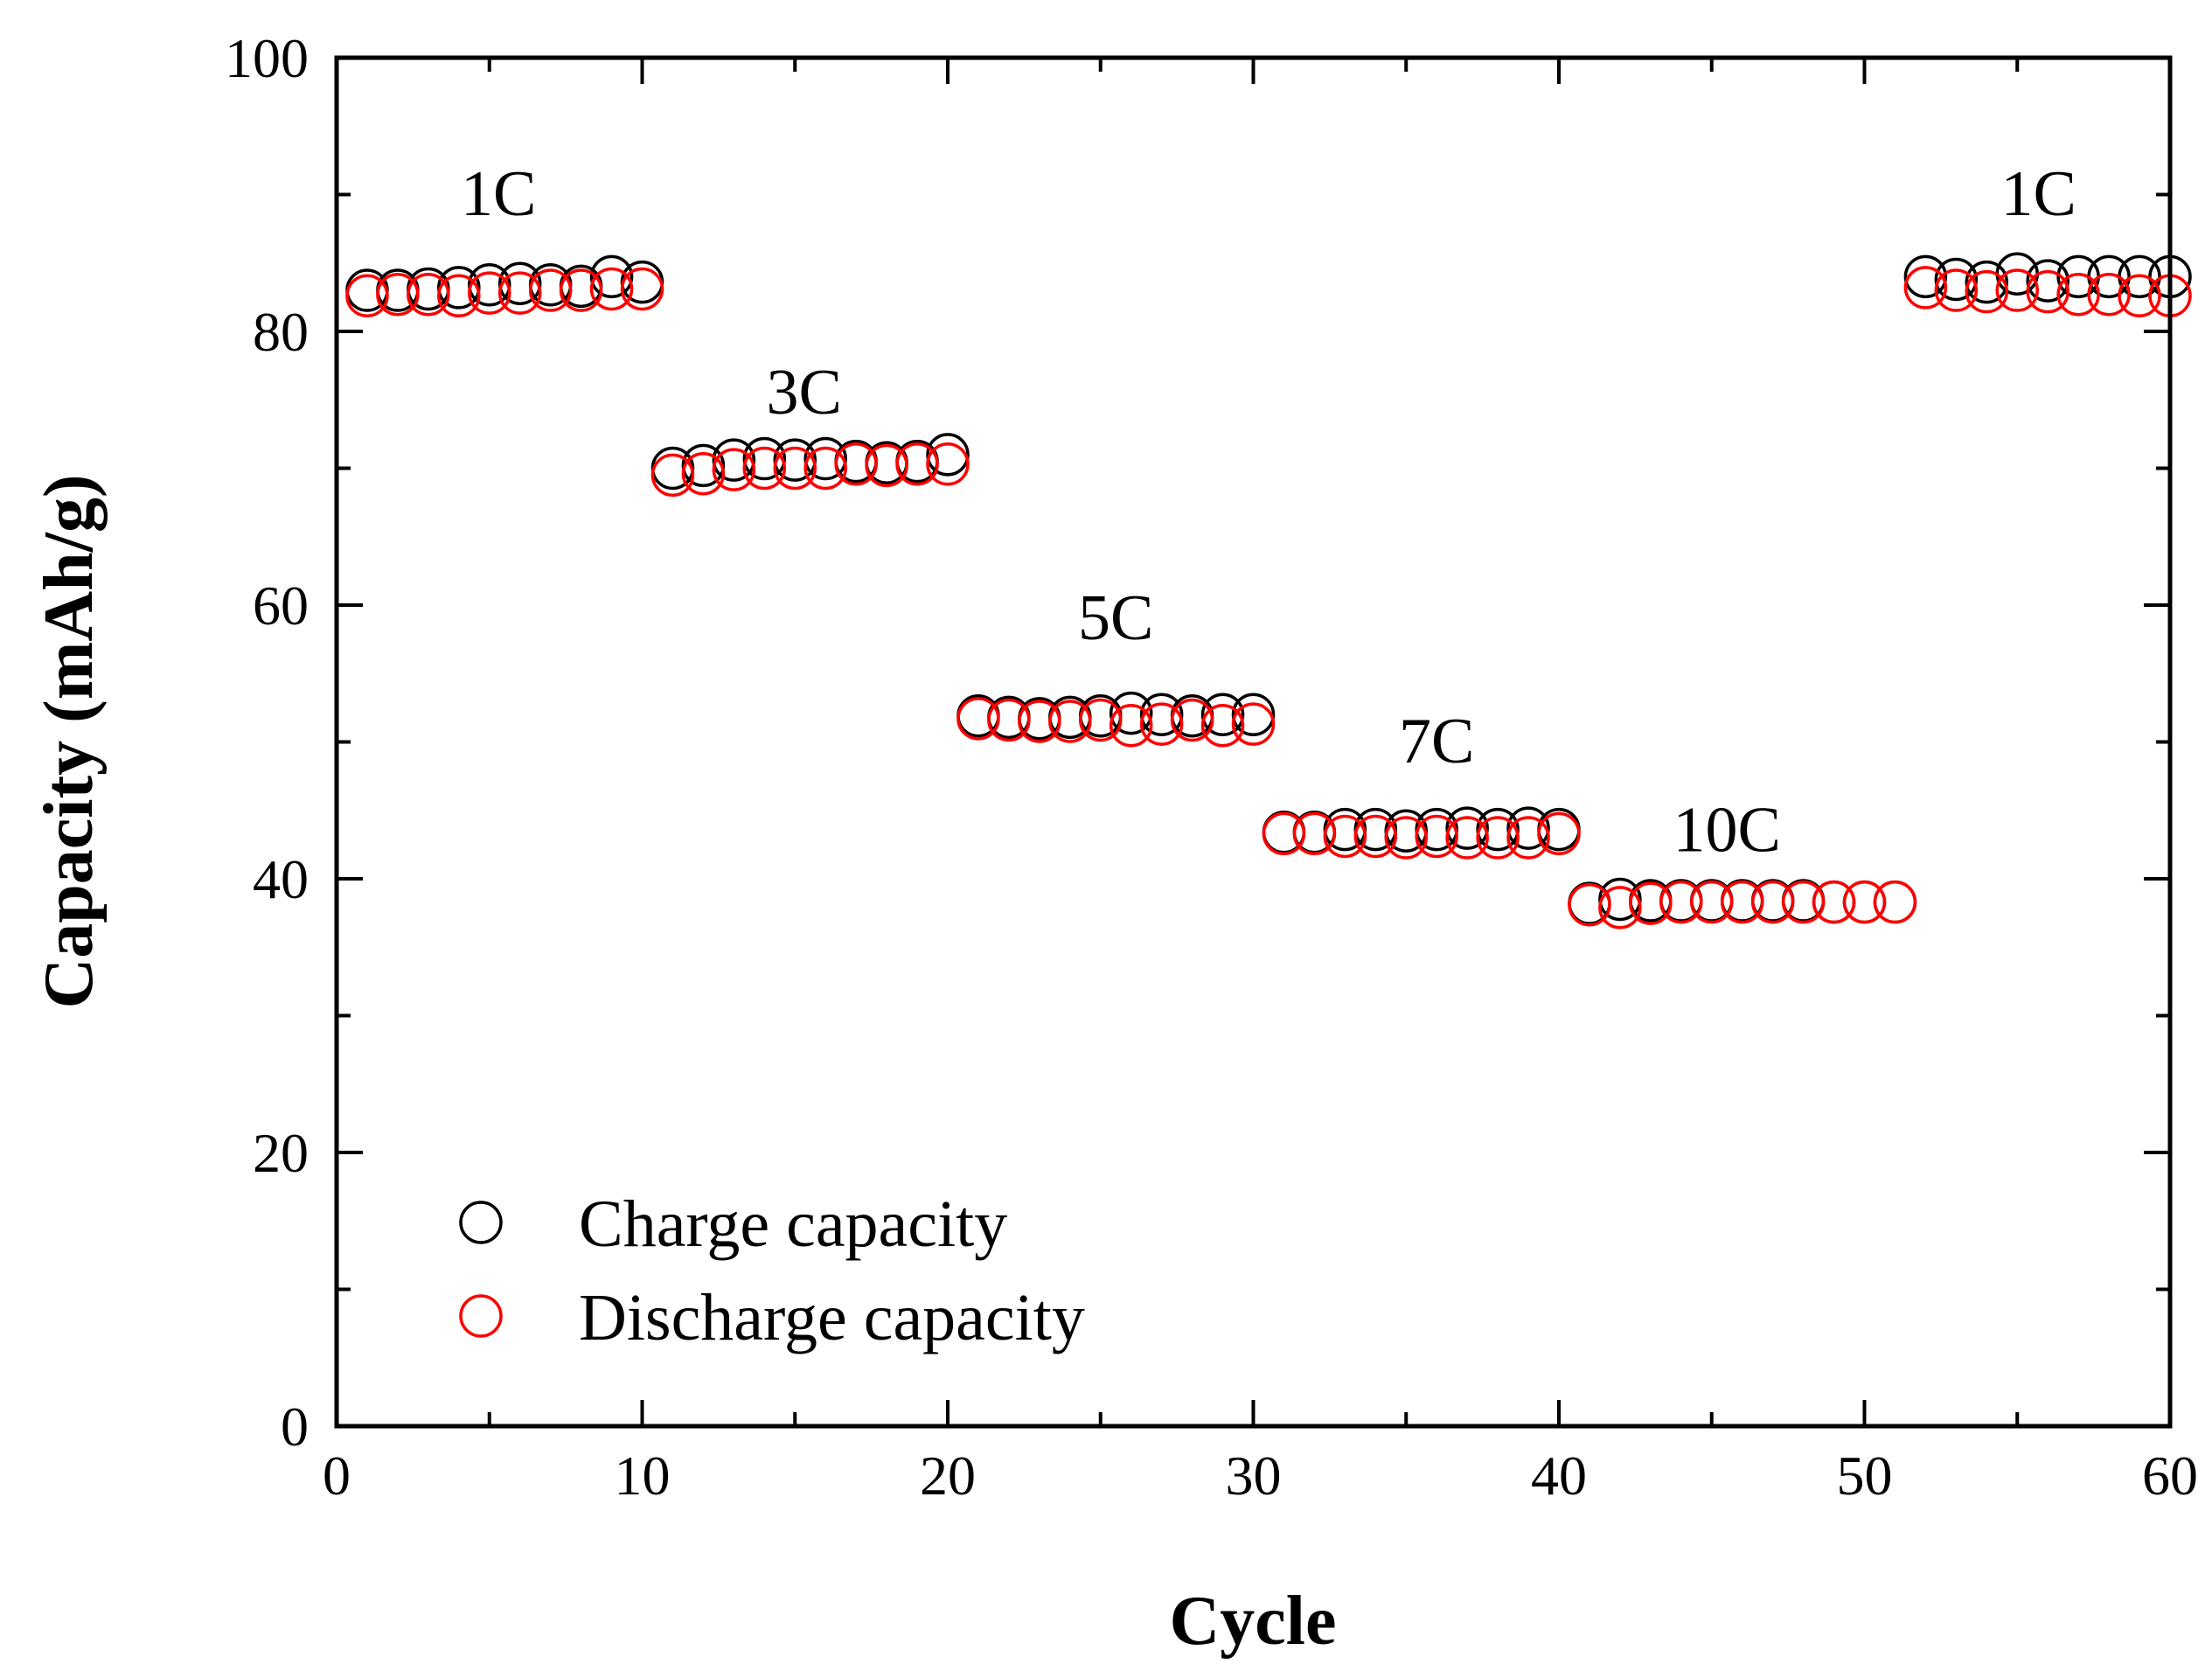 The width and height of the screenshot is (2212, 1671). Describe the element at coordinates (1254, 1476) in the screenshot. I see `x-tick-label: 30` at that location.